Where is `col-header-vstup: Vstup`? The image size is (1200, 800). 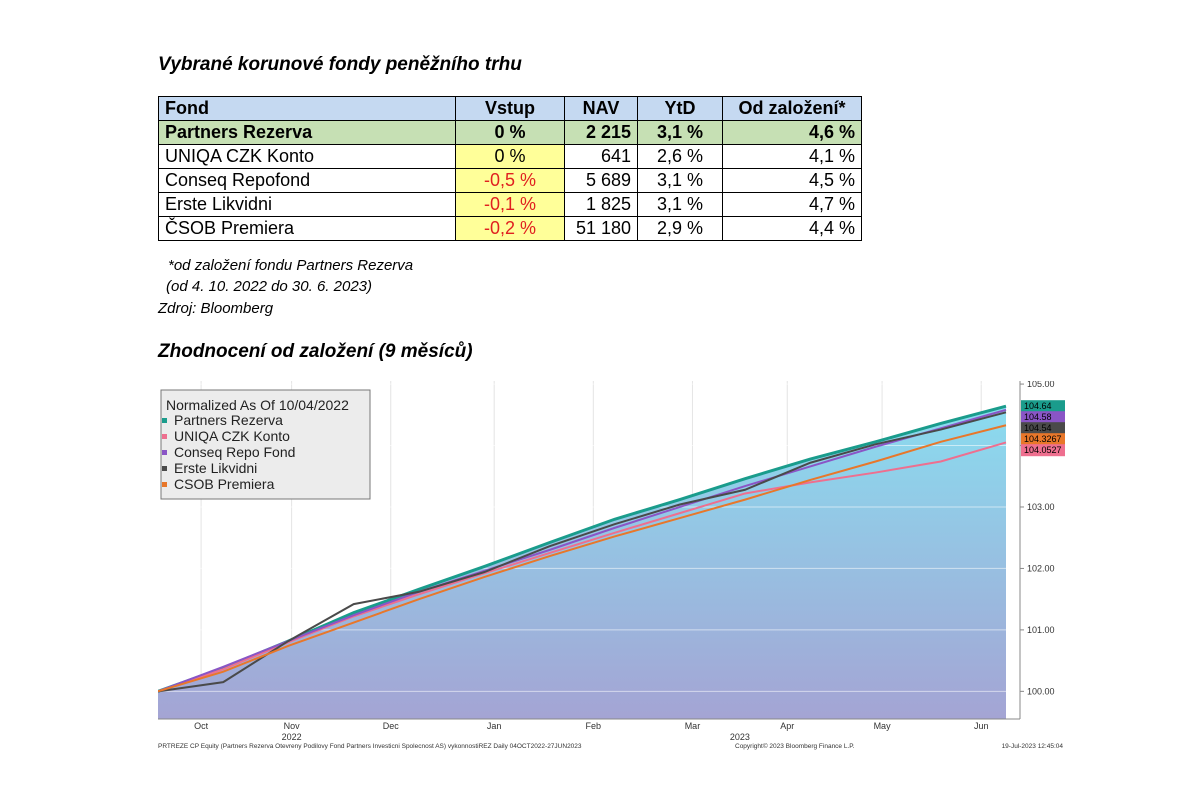
col-header-vstup: Vstup is located at coordinates (510, 108).